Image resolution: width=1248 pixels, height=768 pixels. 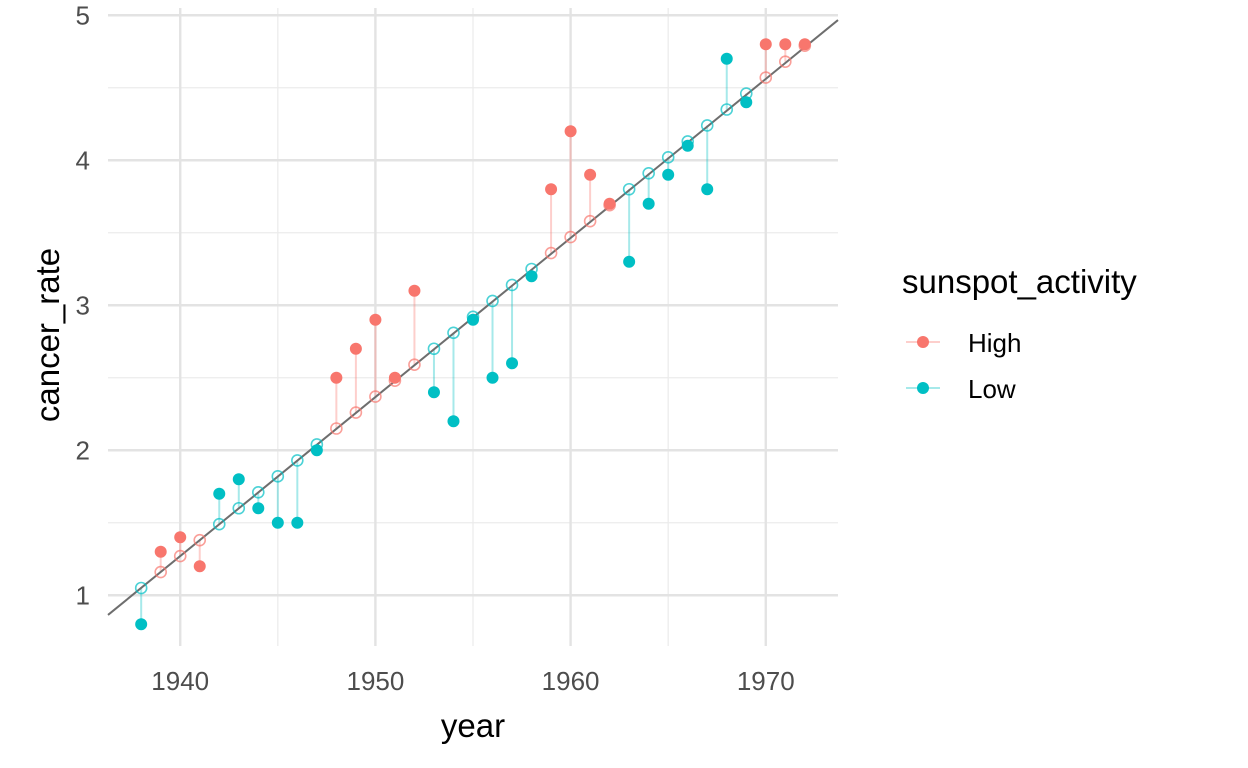 I want to click on y-tick-label: 4, so click(x=83, y=160).